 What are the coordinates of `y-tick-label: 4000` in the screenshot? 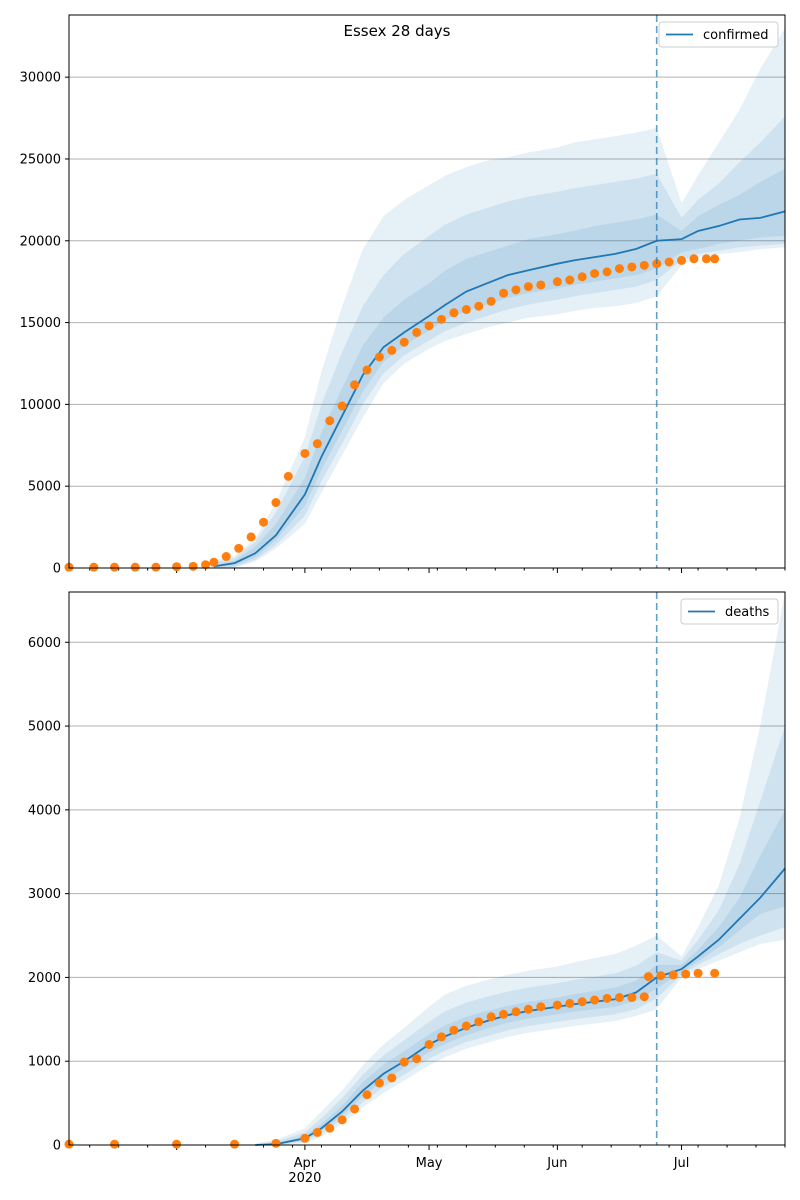 It's located at (44, 810).